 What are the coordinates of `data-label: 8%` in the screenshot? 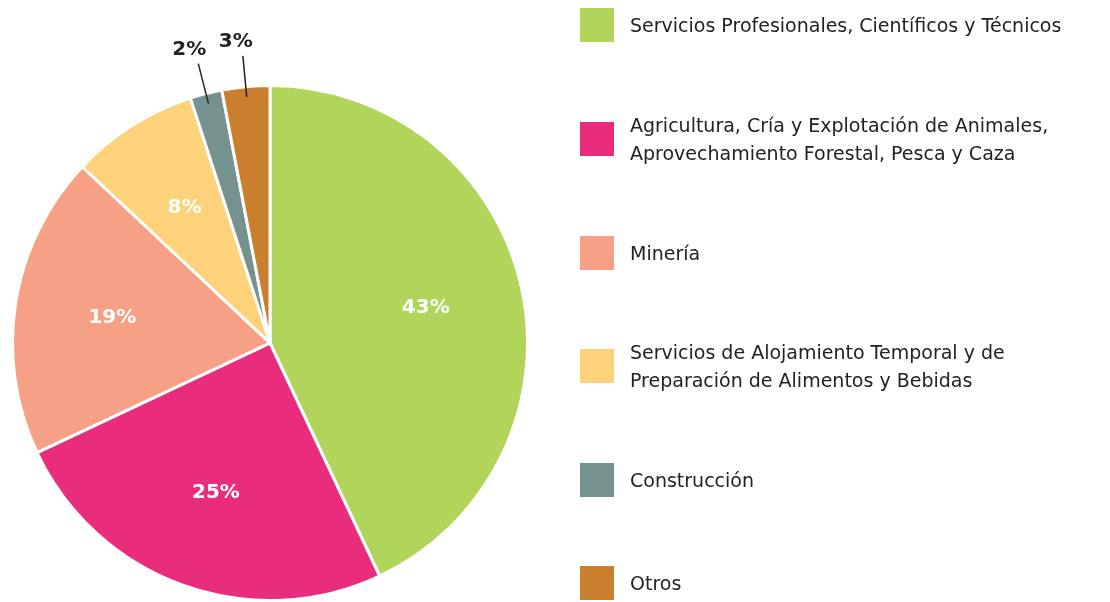 It's located at (184, 206).